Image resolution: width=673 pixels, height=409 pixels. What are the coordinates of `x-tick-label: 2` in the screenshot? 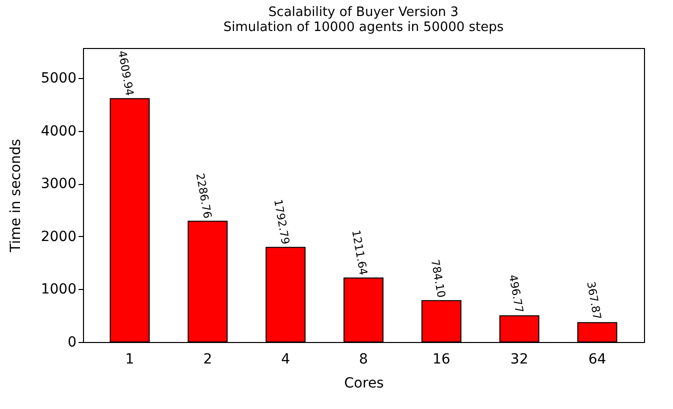 It's located at (207, 360).